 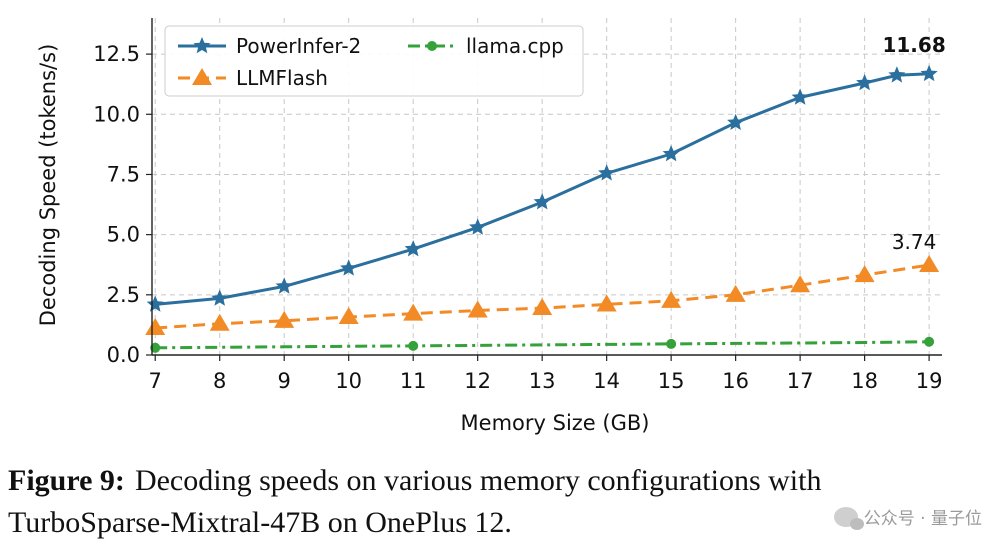 I want to click on x-tick-label: 17, so click(x=800, y=381).